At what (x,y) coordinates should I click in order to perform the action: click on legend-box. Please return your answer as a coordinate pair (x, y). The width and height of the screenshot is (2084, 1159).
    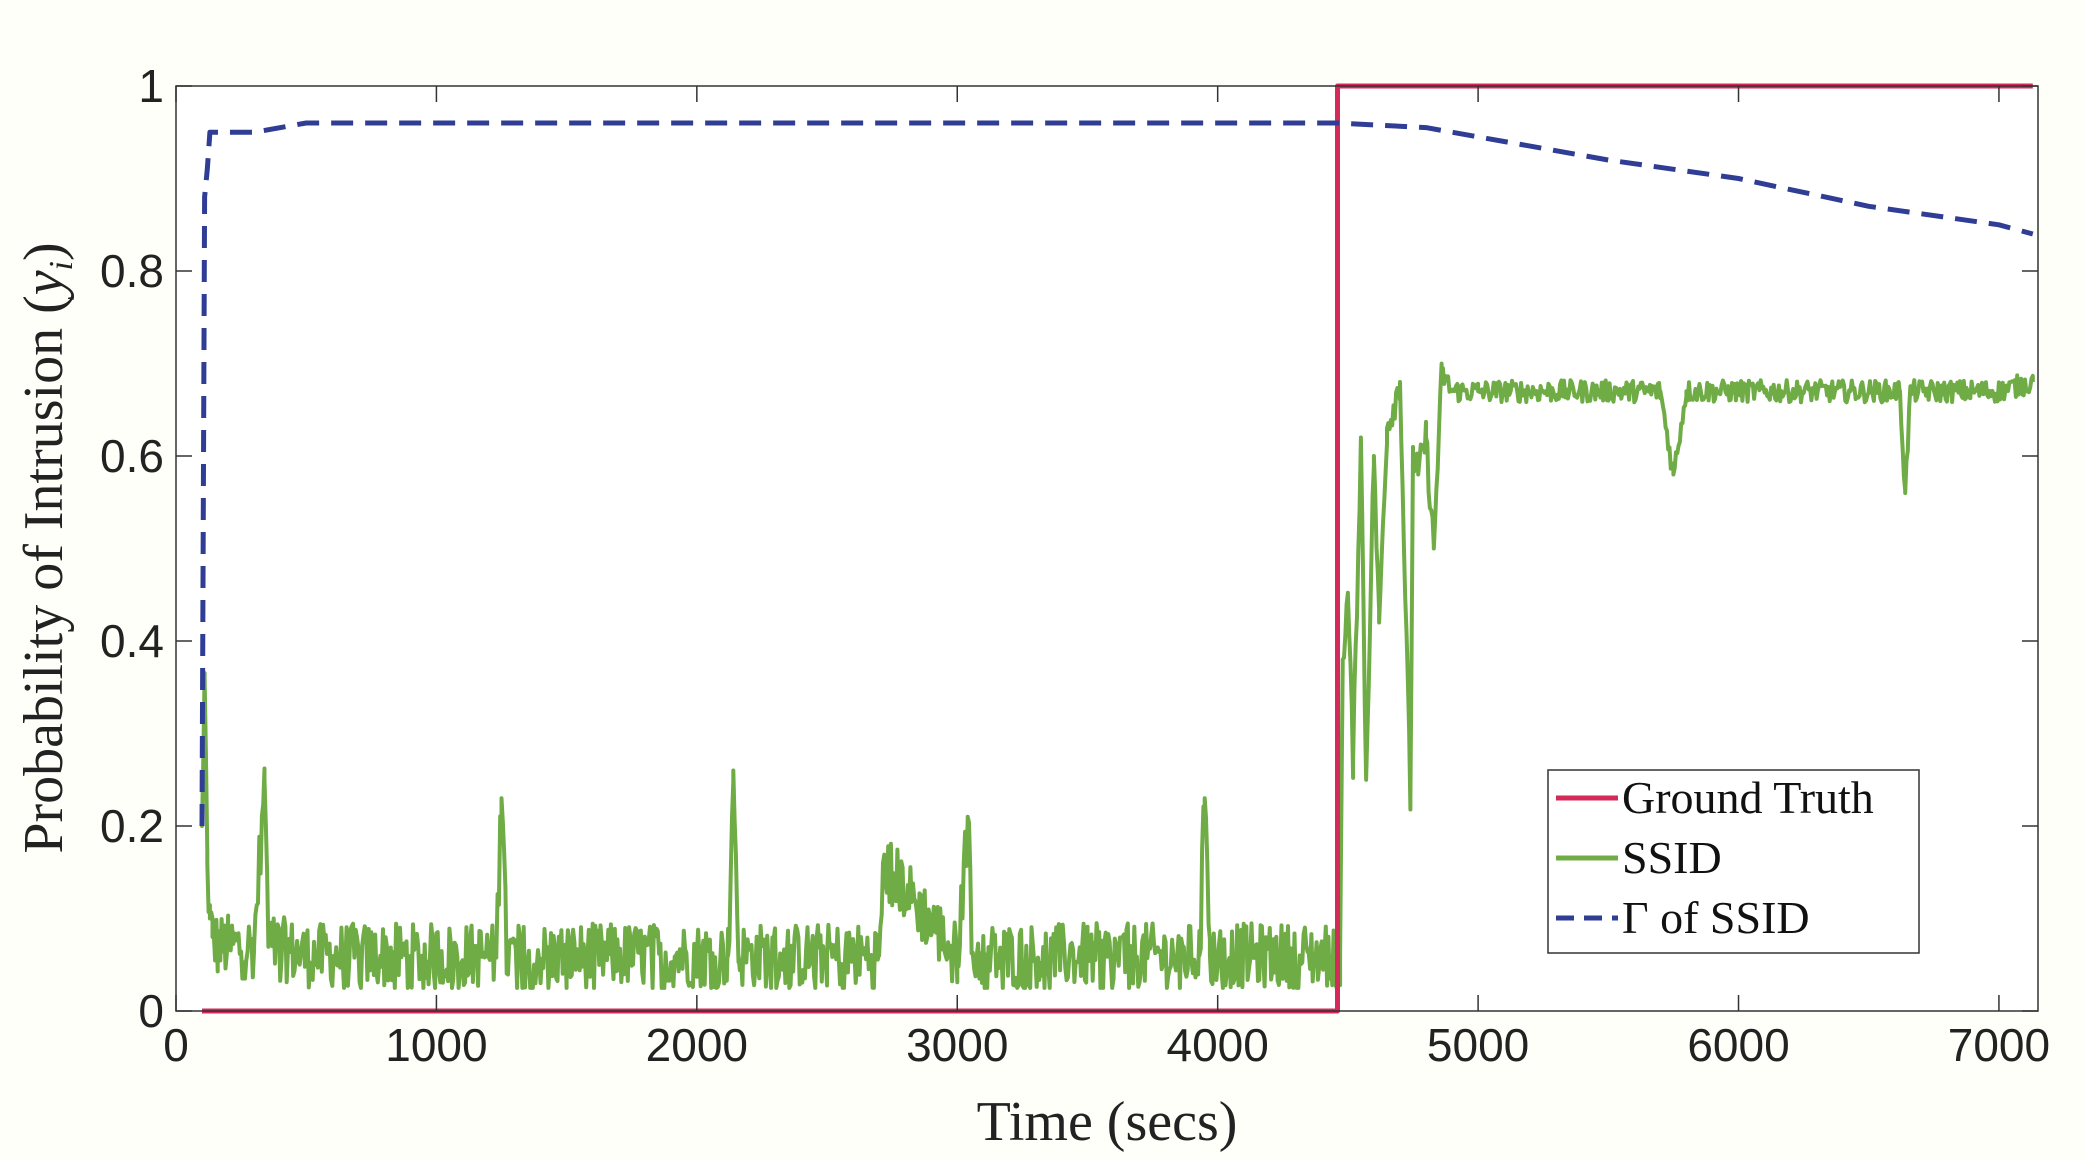
    Looking at the image, I should click on (1733, 861).